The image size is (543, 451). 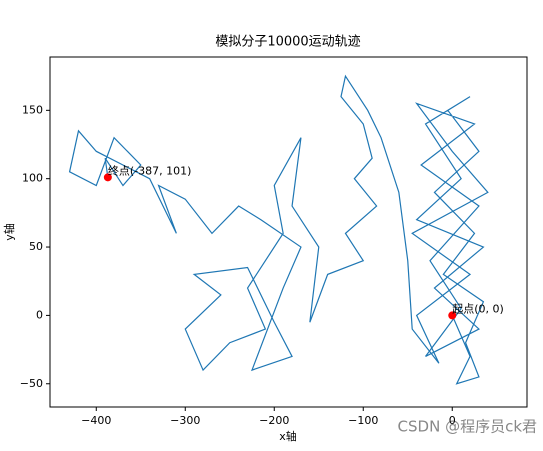 I want to click on x-tick-label: 0, so click(x=452, y=420).